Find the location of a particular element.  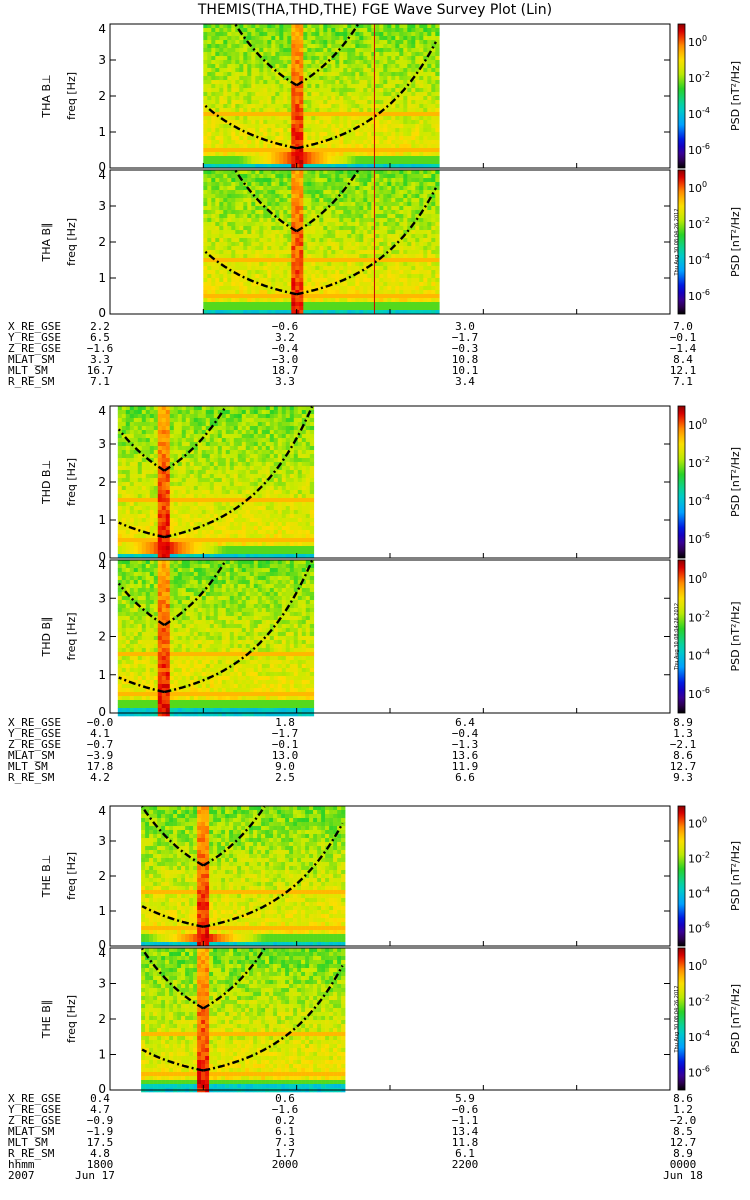

ephemeris-value: 2.2 is located at coordinates (100, 326).